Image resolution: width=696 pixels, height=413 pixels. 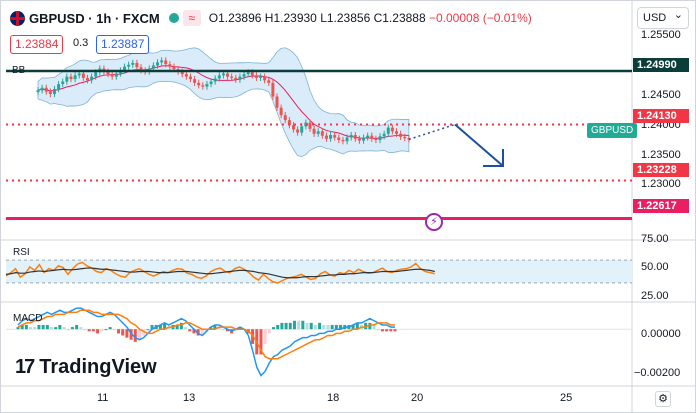 What do you see at coordinates (103, 398) in the screenshot?
I see `time-tick: 11` at bounding box center [103, 398].